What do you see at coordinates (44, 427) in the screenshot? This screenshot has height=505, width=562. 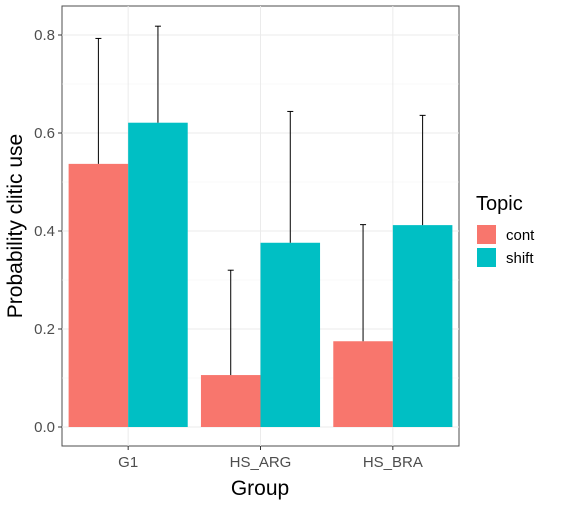 I see `y-tick-label: 0.0` at bounding box center [44, 427].